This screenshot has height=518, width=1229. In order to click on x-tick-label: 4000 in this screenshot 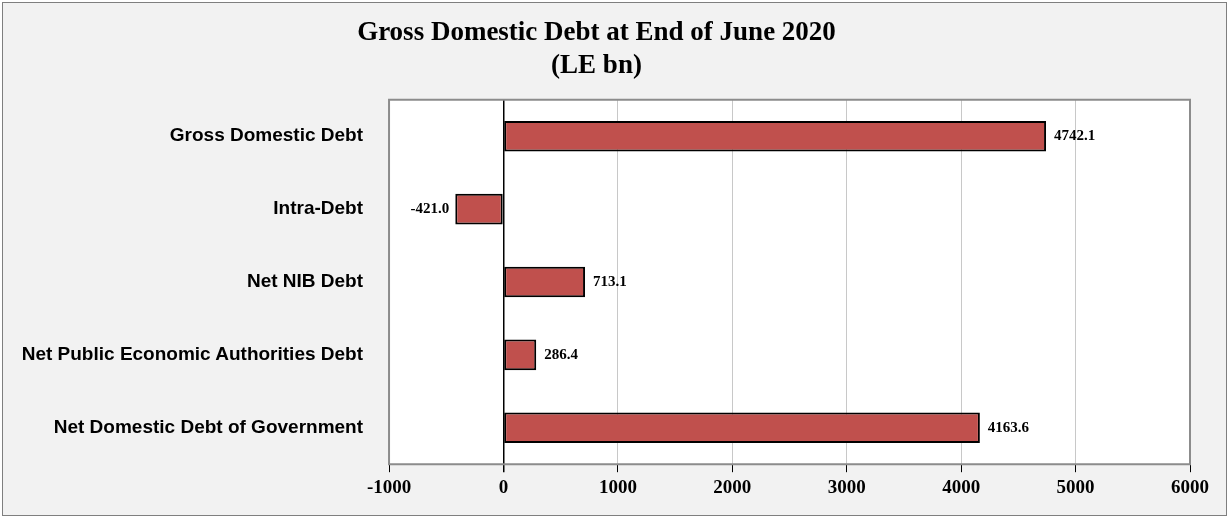, I will do `click(961, 486)`.